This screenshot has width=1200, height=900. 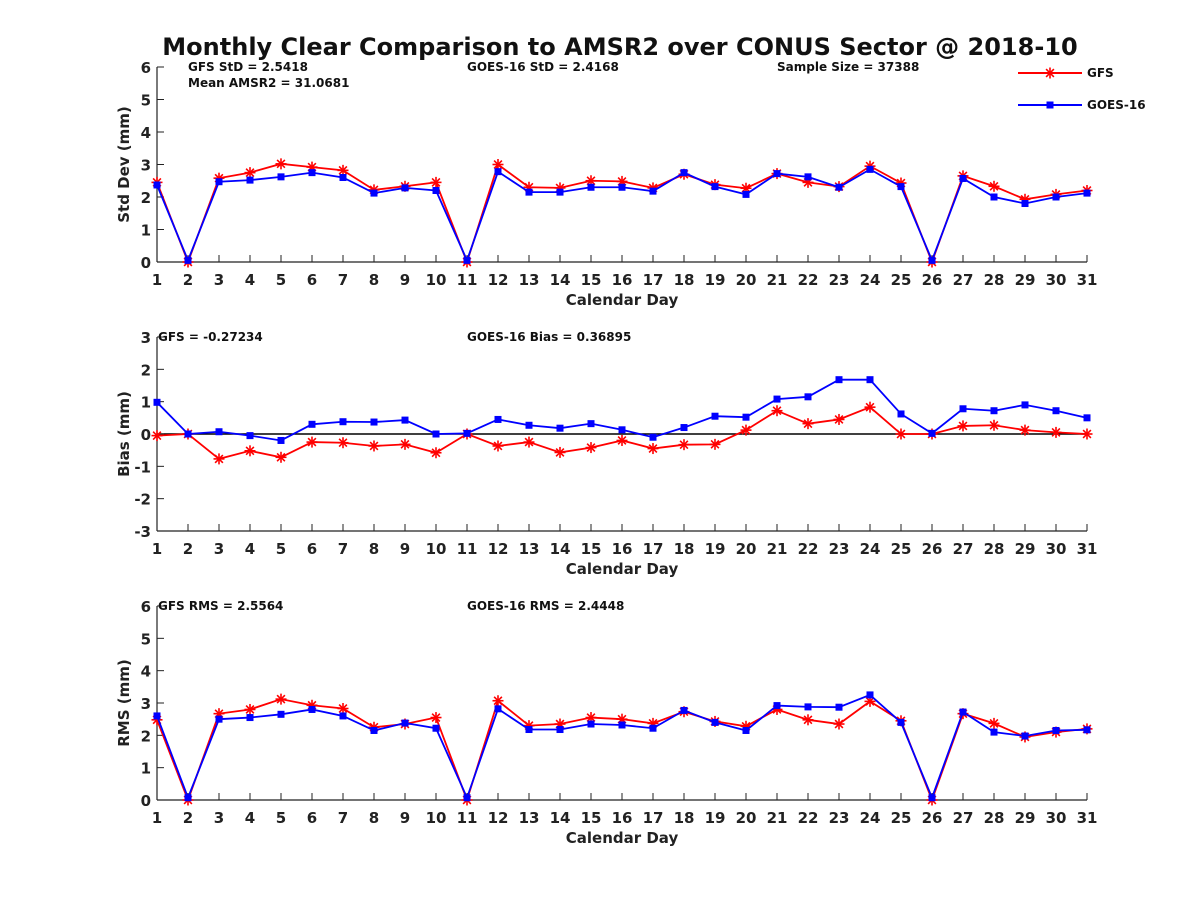 What do you see at coordinates (312, 280) in the screenshot?
I see `std-dev-x-tick-label: 6` at bounding box center [312, 280].